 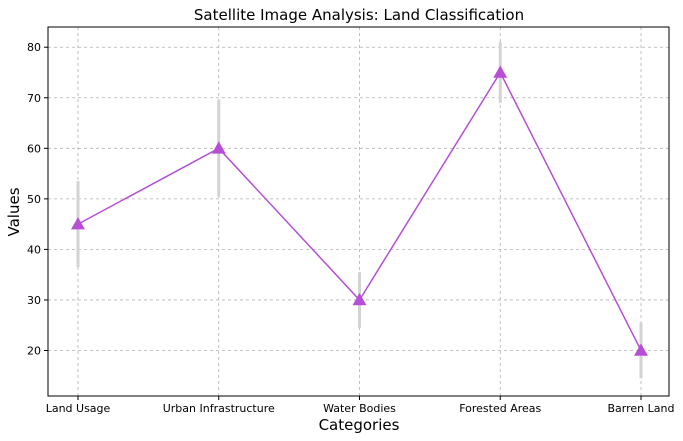 What do you see at coordinates (641, 408) in the screenshot?
I see `x-tick-label: Barren Land` at bounding box center [641, 408].